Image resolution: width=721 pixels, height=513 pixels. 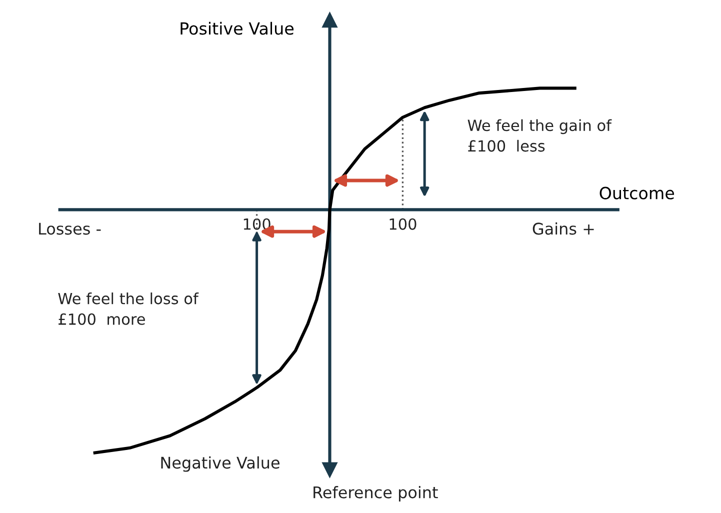 What do you see at coordinates (220, 464) in the screenshot?
I see `text: Negative Value` at bounding box center [220, 464].